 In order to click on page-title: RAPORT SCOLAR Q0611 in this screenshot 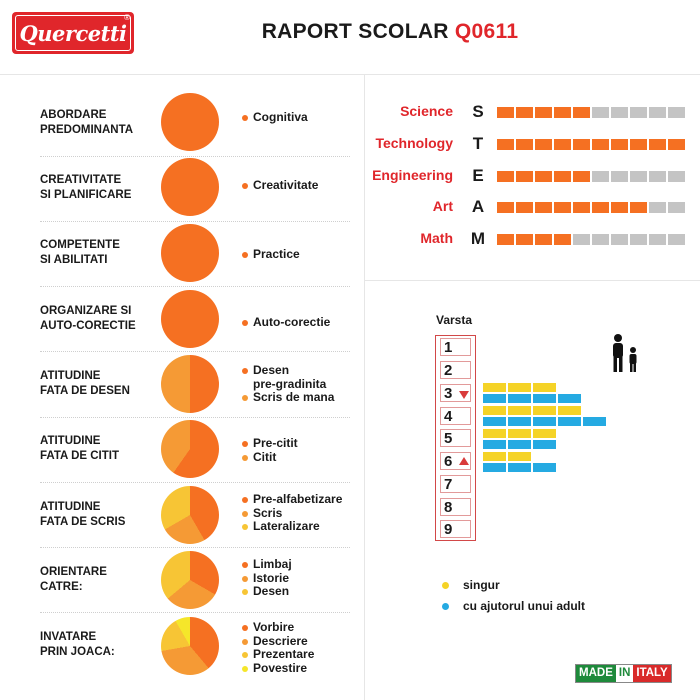, I will do `click(390, 32)`.